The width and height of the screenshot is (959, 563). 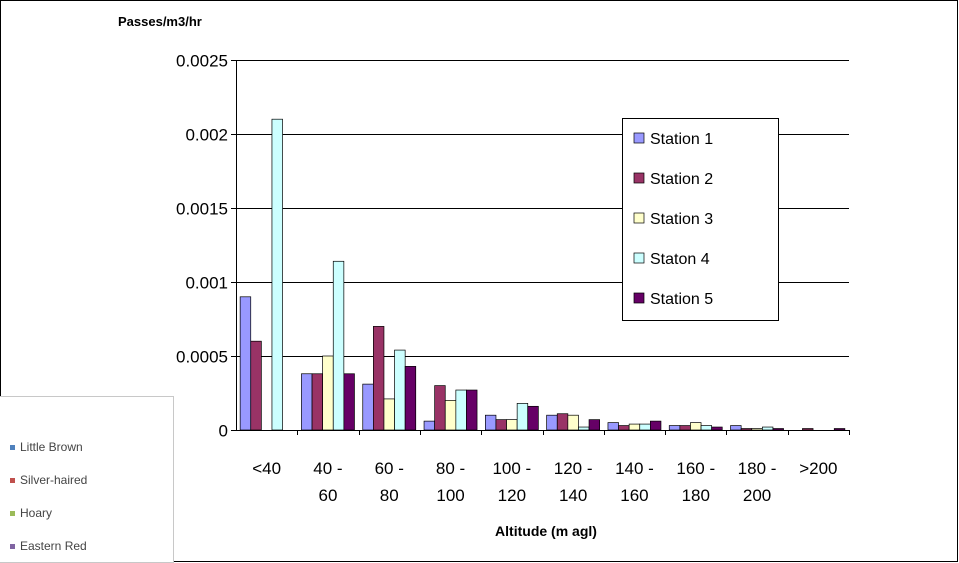 What do you see at coordinates (573, 495) in the screenshot?
I see `x-tick-label: 140` at bounding box center [573, 495].